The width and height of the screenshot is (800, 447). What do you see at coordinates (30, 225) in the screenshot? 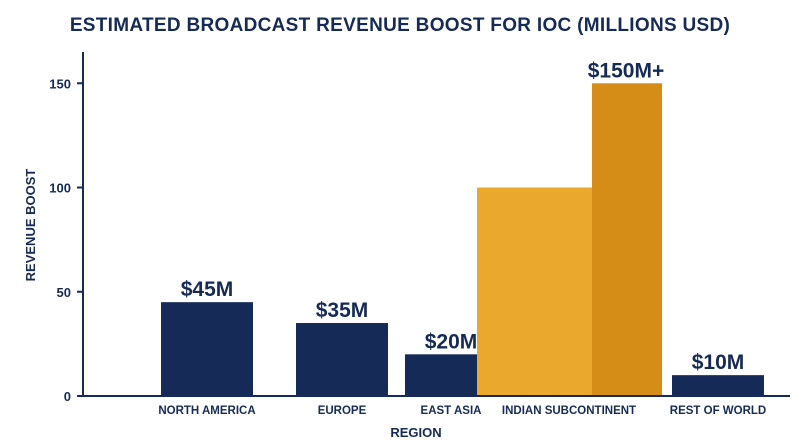
I see `y-axis-label: REVENUE BOOST` at bounding box center [30, 225].